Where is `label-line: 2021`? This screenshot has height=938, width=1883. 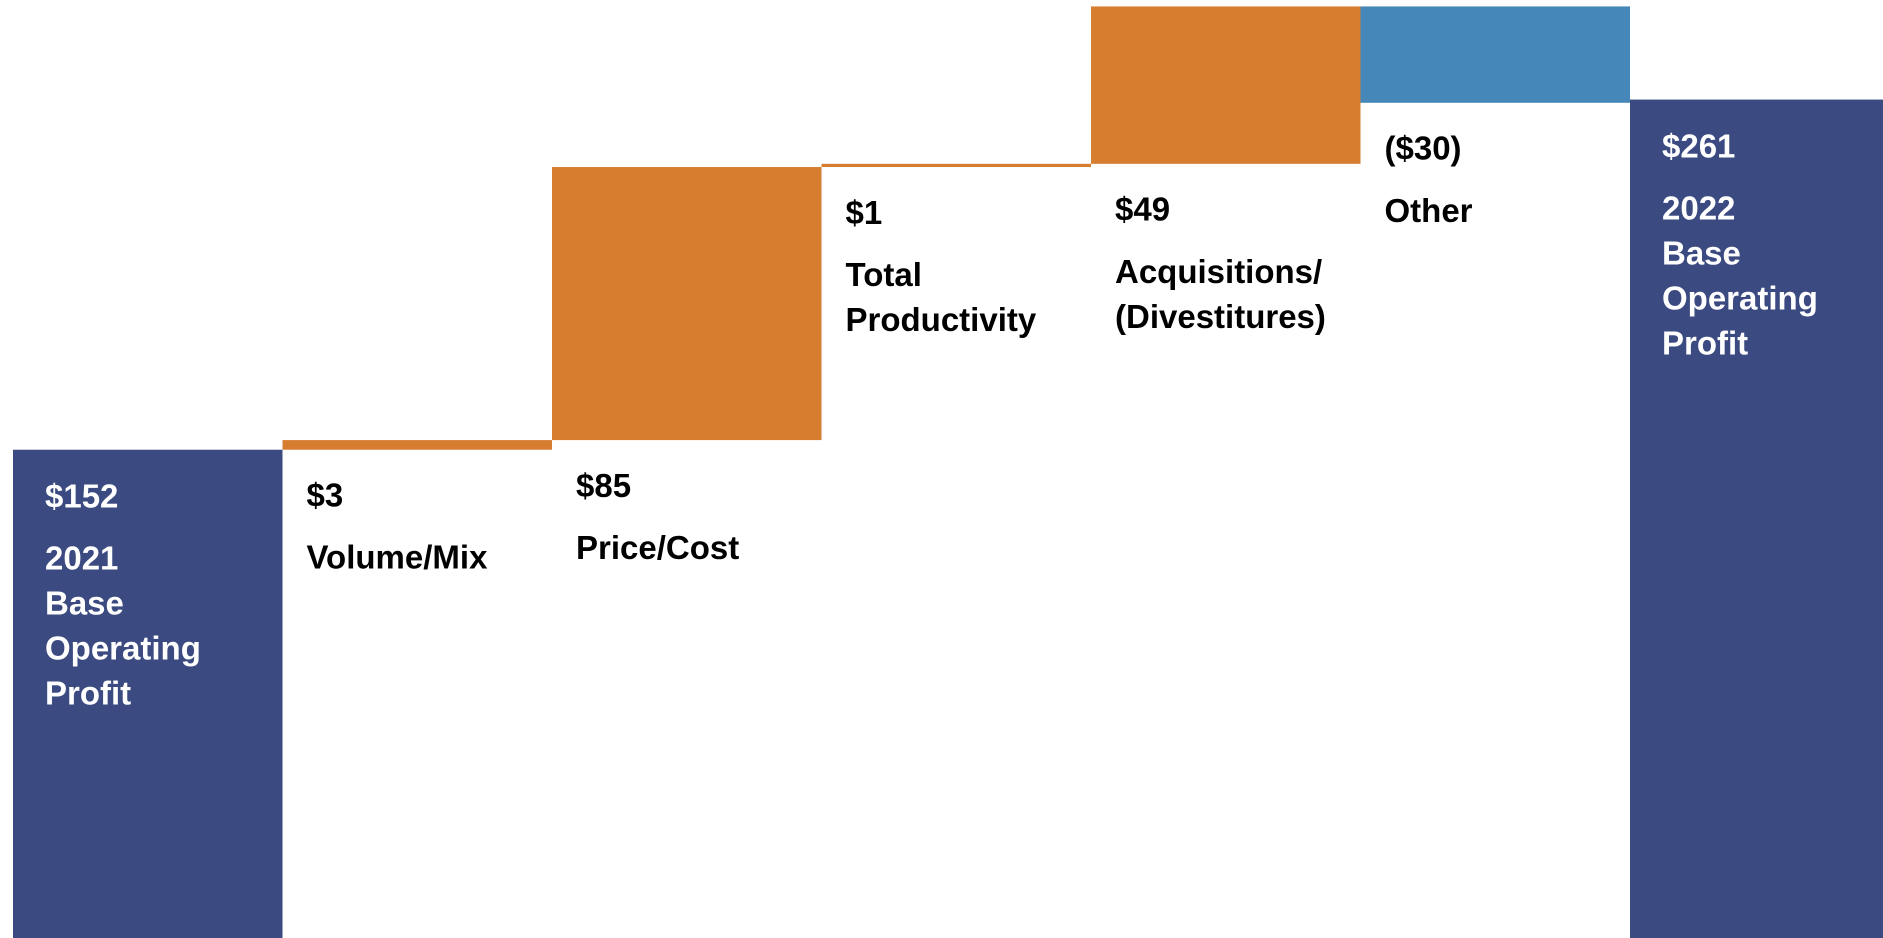 label-line: 2021 is located at coordinates (81, 557).